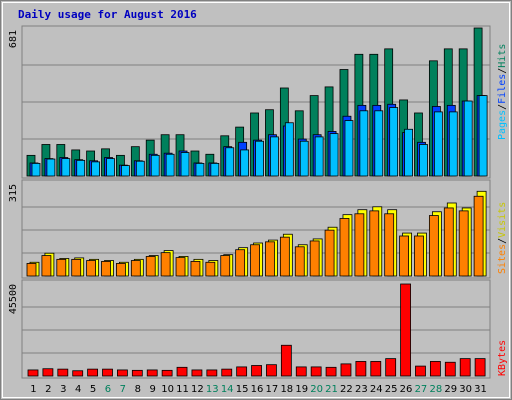 The width and height of the screenshot is (512, 400). Describe the element at coordinates (152, 389) in the screenshot. I see `x-tick-label: 9` at that location.